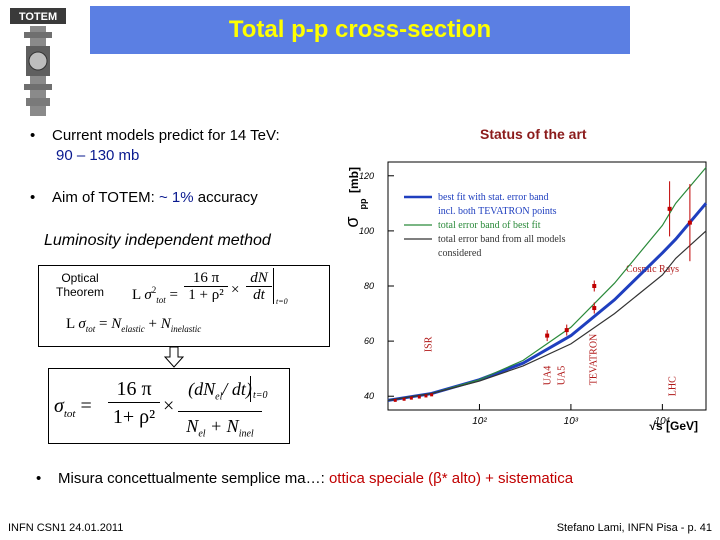 The width and height of the screenshot is (720, 540). I want to click on formula-t0: t=0, so click(282, 301).